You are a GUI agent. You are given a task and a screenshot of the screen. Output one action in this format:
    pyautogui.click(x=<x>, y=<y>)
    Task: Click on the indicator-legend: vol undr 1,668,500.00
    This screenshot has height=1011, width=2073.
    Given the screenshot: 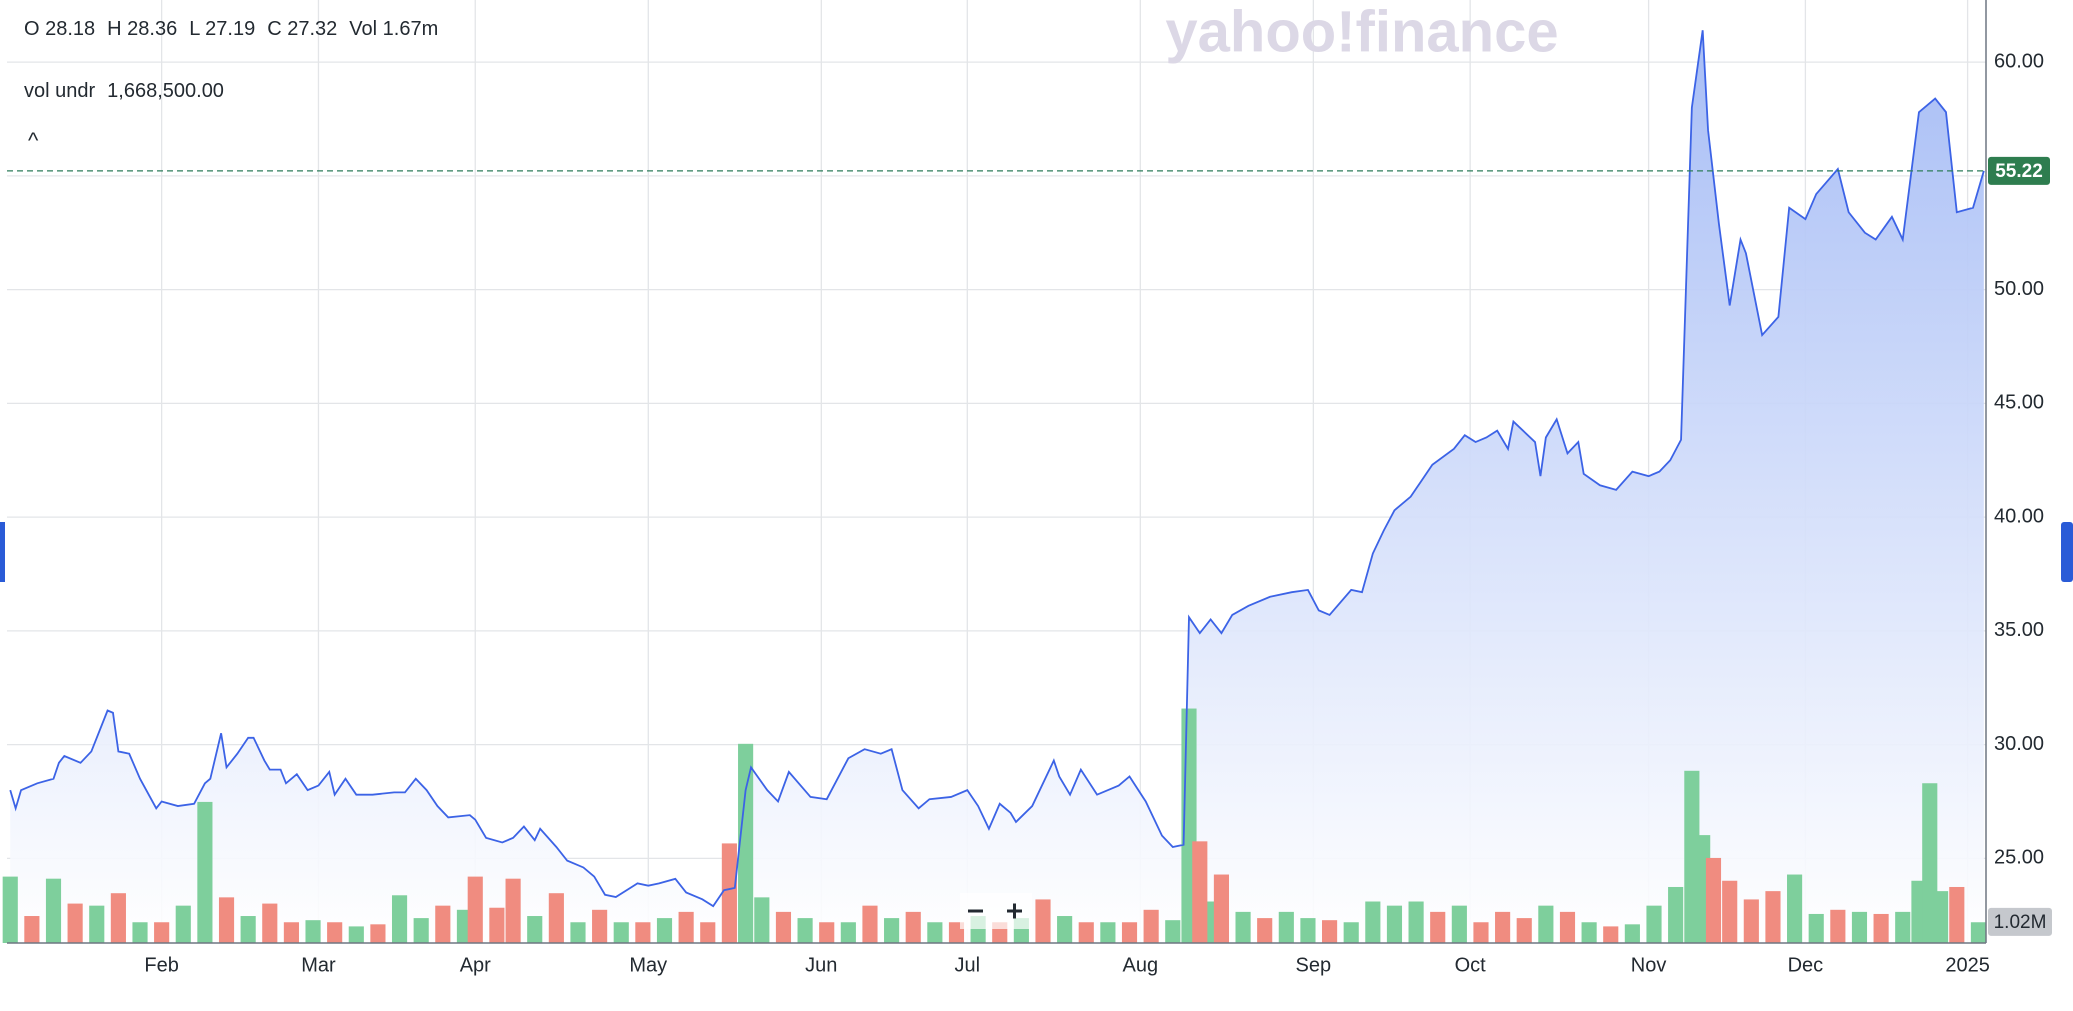 What is the action you would take?
    pyautogui.click(x=130, y=91)
    